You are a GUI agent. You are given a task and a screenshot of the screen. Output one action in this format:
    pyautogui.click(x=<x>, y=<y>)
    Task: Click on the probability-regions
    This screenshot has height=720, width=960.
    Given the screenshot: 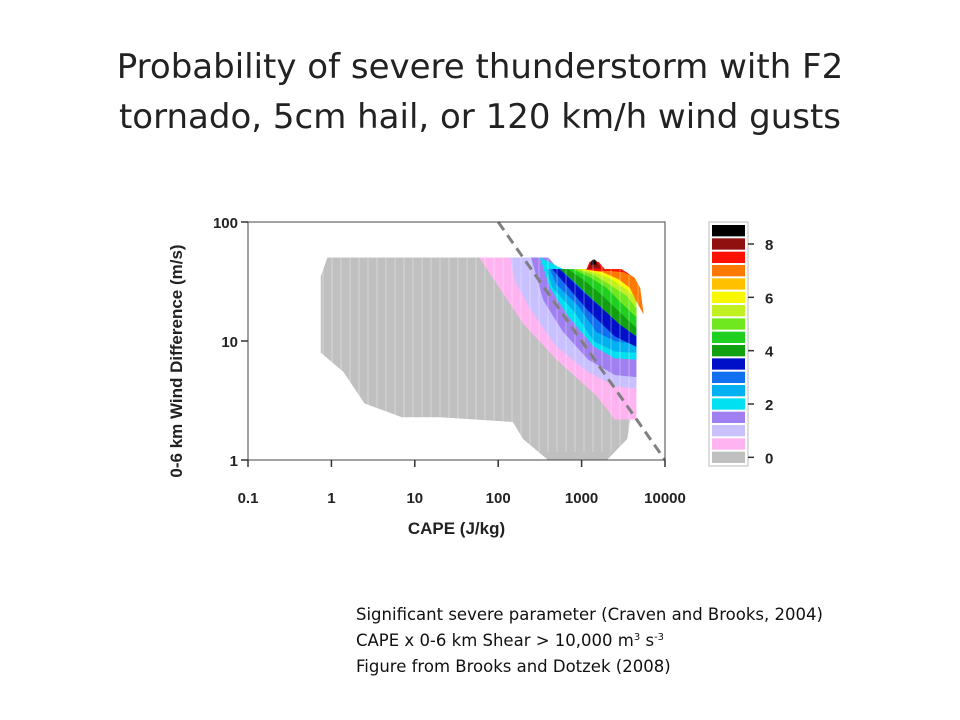 What is the action you would take?
    pyautogui.click(x=482, y=359)
    